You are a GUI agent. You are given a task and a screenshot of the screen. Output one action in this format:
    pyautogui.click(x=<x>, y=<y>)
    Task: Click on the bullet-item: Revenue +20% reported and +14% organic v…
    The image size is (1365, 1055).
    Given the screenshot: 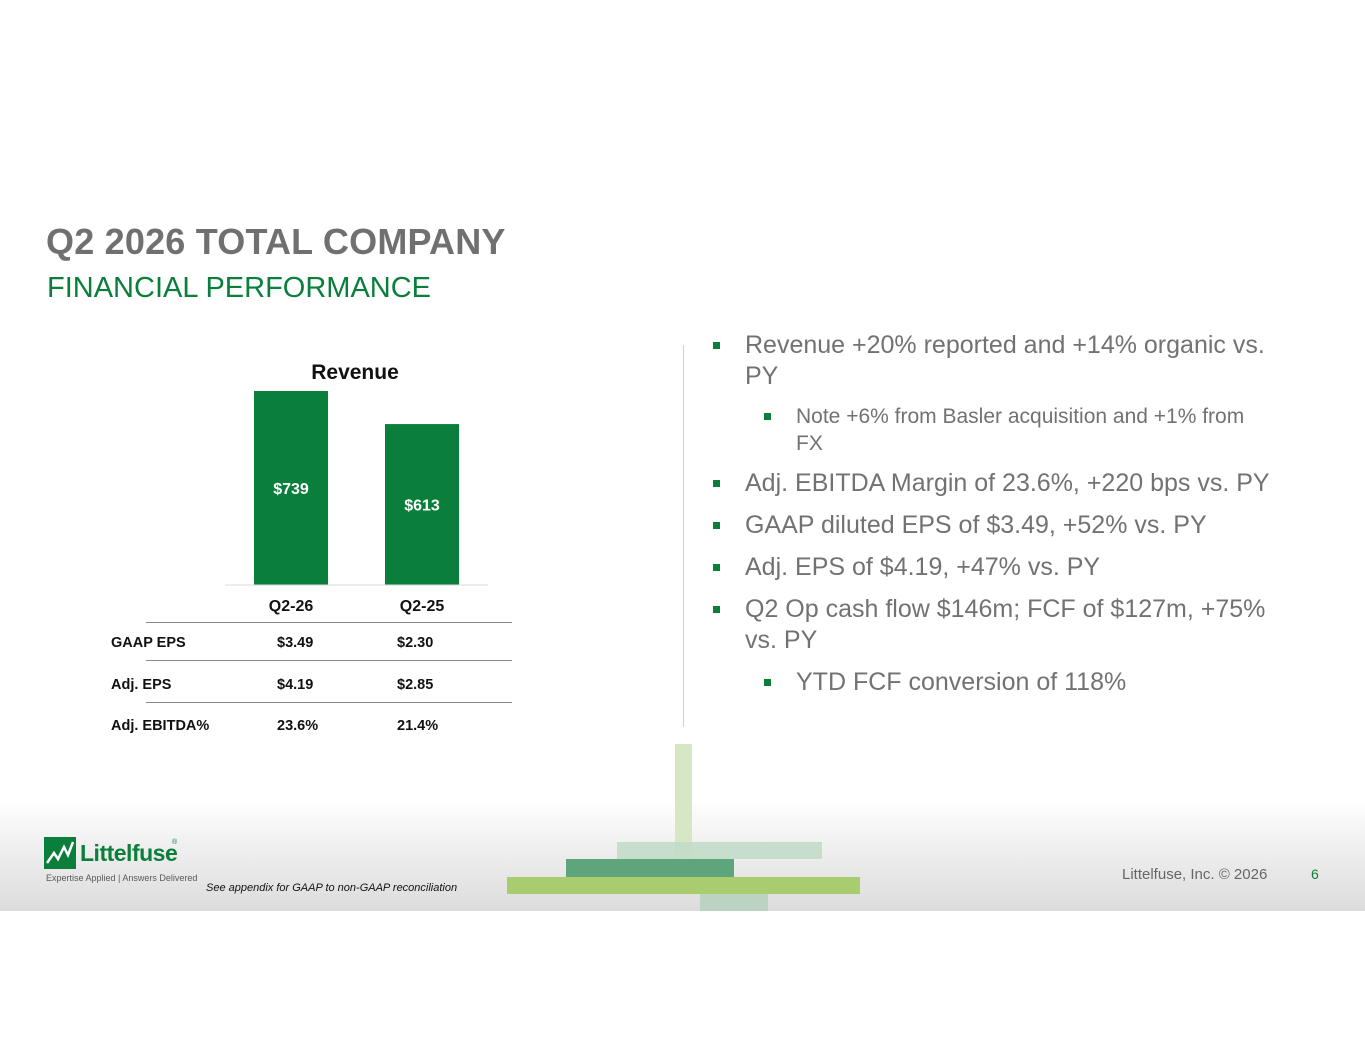 What is the action you would take?
    pyautogui.click(x=990, y=361)
    